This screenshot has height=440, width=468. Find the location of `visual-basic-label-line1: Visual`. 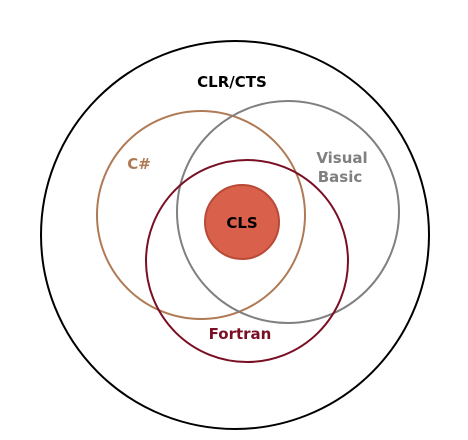

visual-basic-label-line1: Visual is located at coordinates (341, 158).